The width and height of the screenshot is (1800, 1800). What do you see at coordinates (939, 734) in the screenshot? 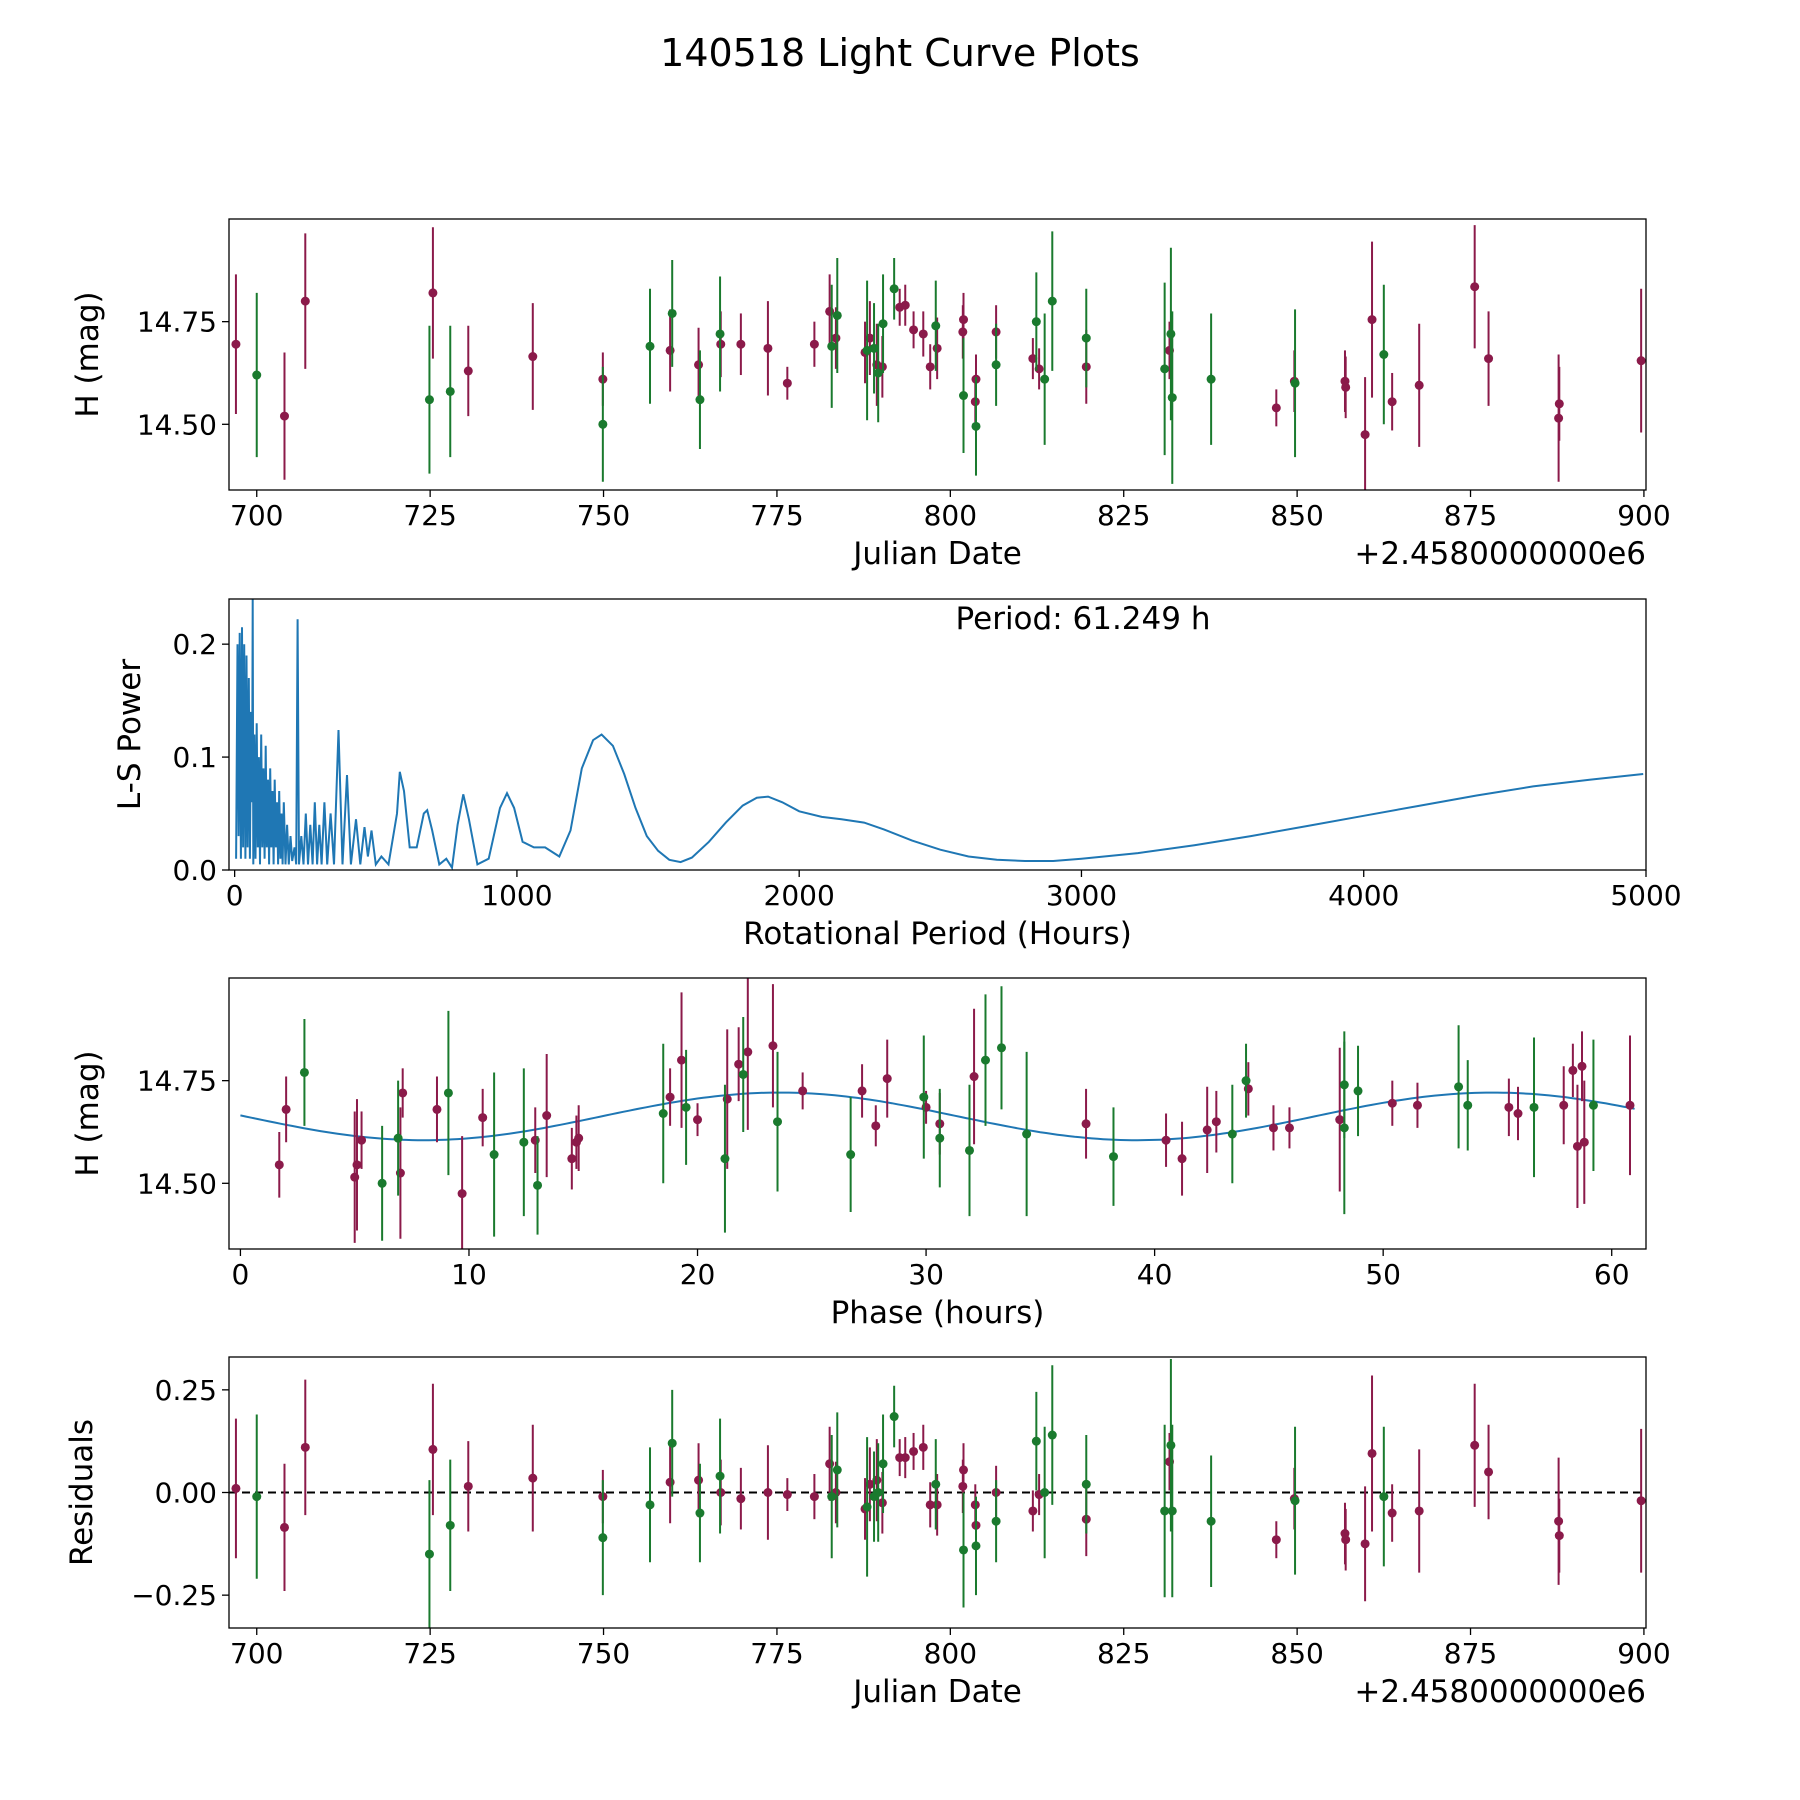
I see `plot-area` at bounding box center [939, 734].